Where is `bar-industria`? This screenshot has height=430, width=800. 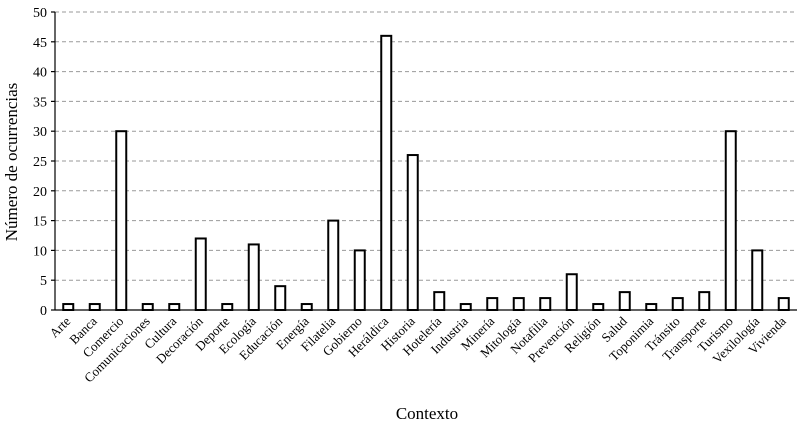
bar-industria is located at coordinates (465, 307).